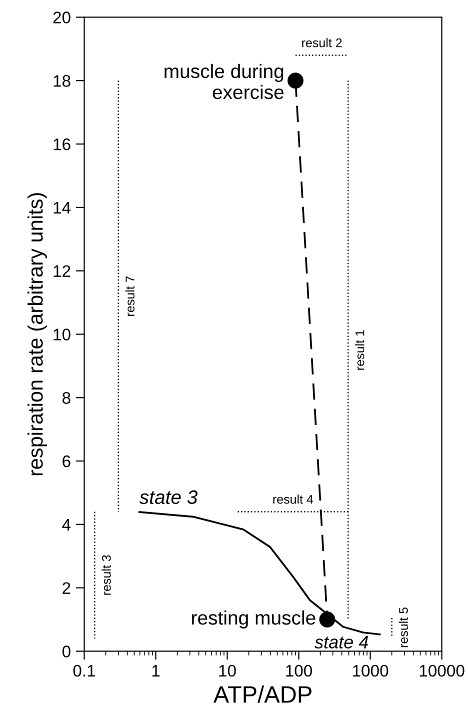 Image resolution: width=468 pixels, height=718 pixels. Describe the element at coordinates (62, 144) in the screenshot. I see `y-tick-label: 16` at that location.